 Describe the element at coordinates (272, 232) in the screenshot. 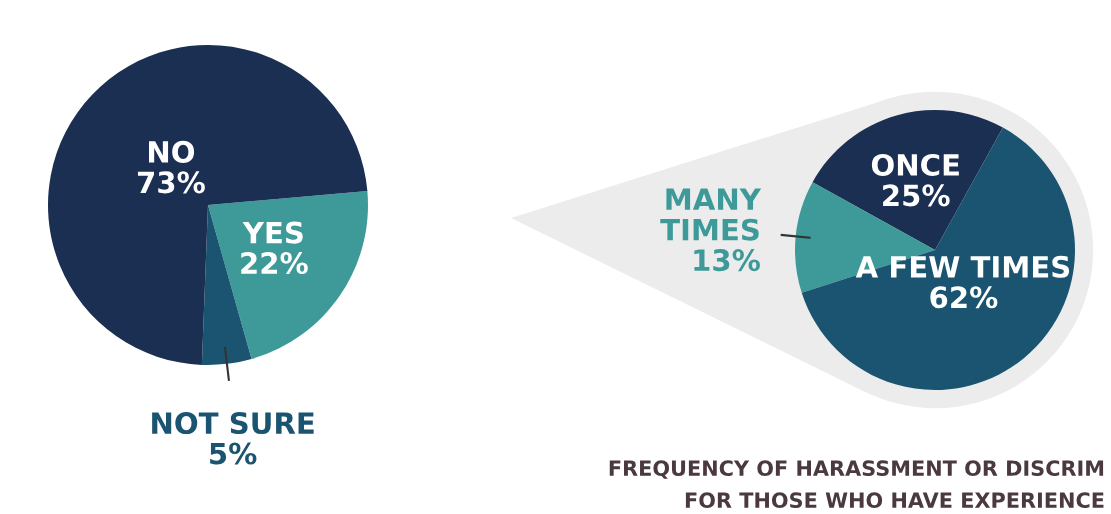

I see `slice-label: YES` at that location.